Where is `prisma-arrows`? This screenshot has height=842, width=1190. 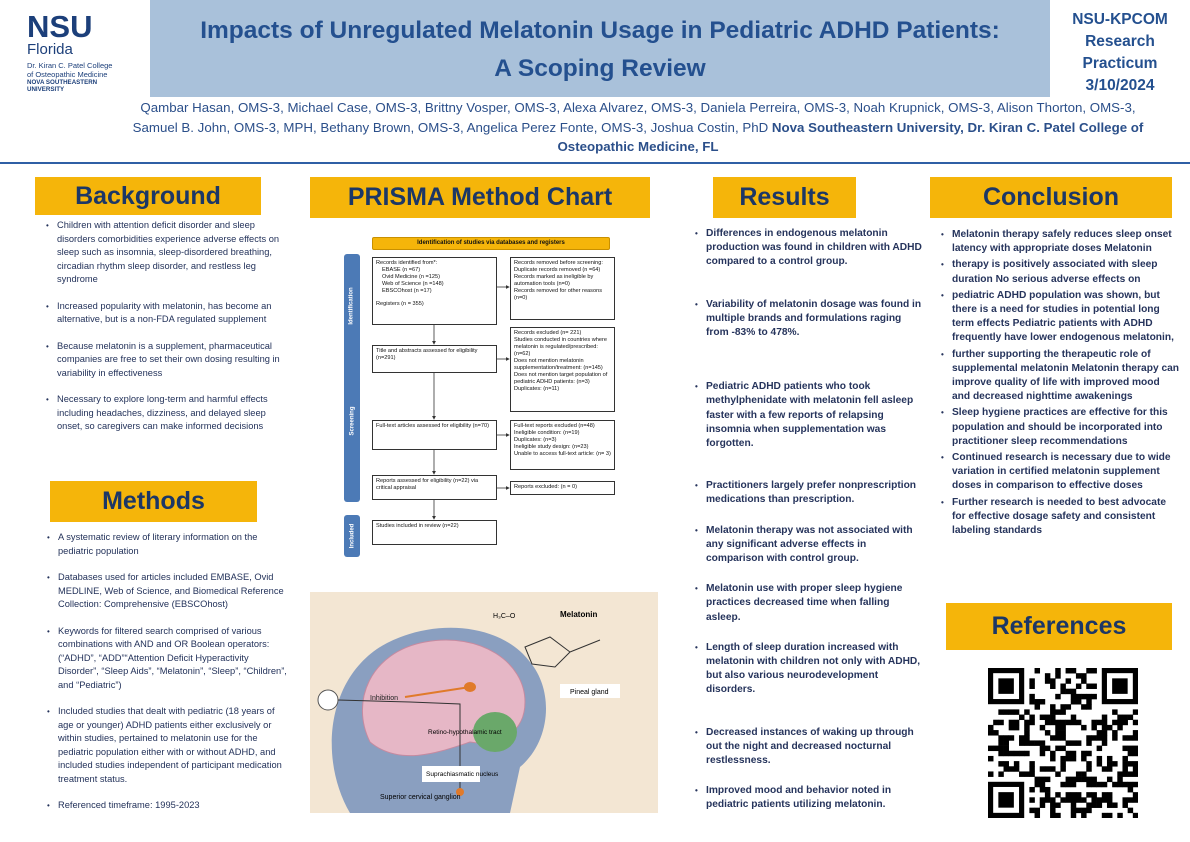 prisma-arrows is located at coordinates (471, 402).